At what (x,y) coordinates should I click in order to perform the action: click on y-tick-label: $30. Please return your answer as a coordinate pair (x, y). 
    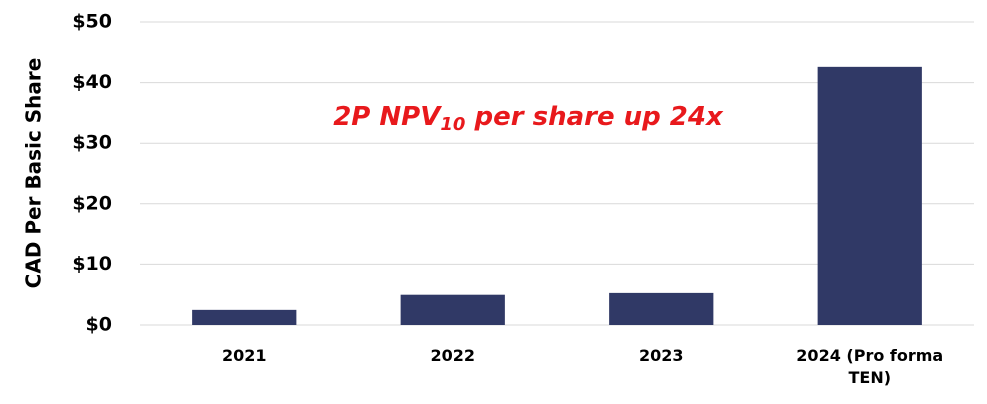
    Looking at the image, I should click on (92, 143).